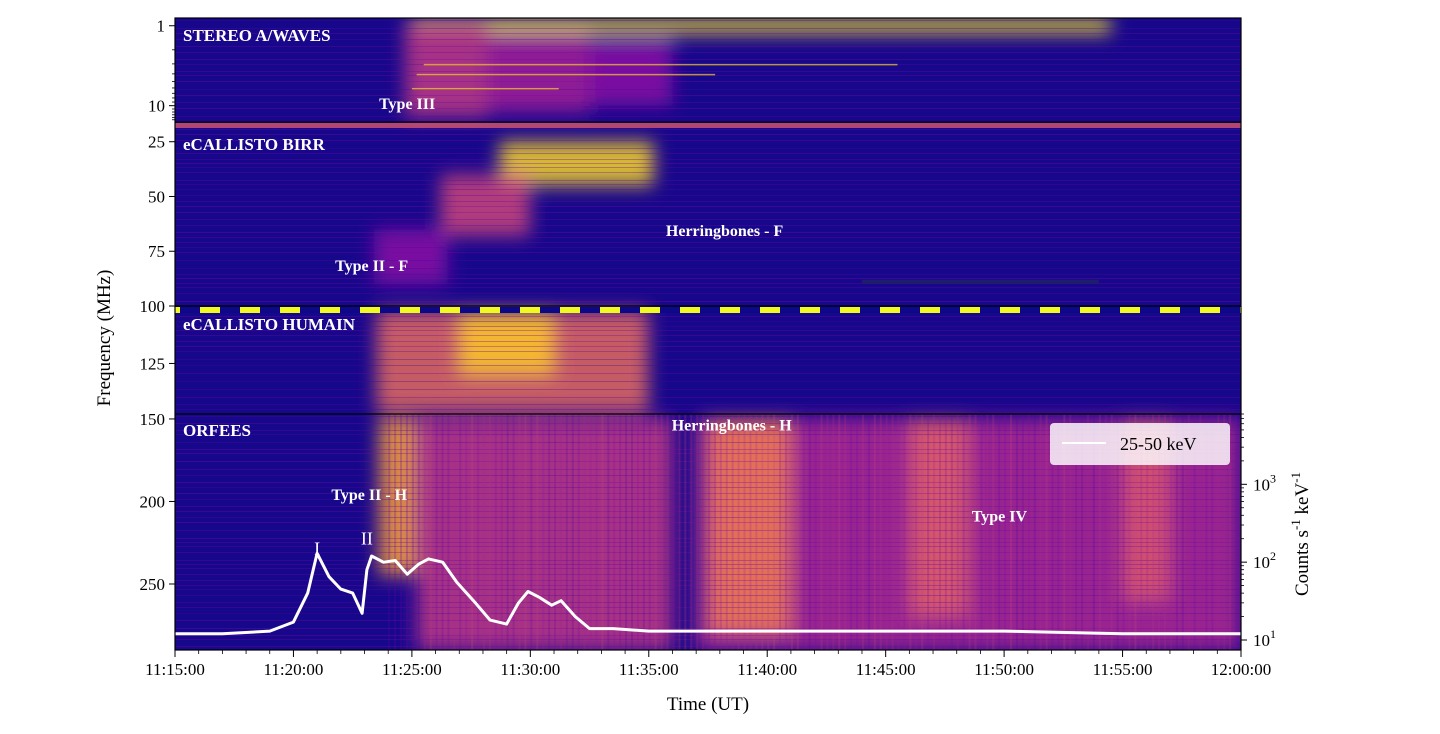 The height and width of the screenshot is (734, 1440). What do you see at coordinates (1258, 531) in the screenshot?
I see `counts-axis: 101 102 103` at bounding box center [1258, 531].